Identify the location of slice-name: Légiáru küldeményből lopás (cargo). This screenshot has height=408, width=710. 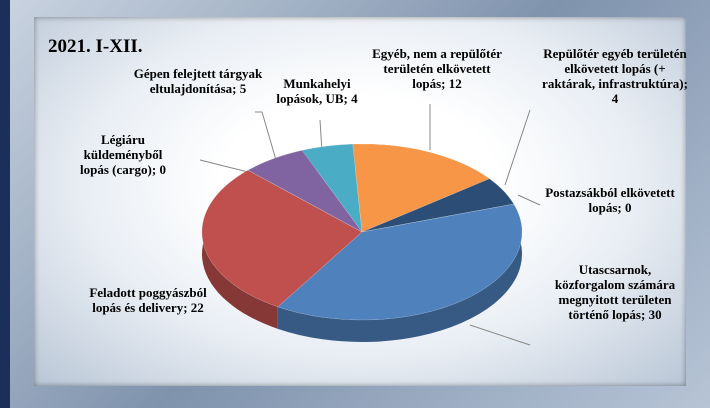
(121, 154).